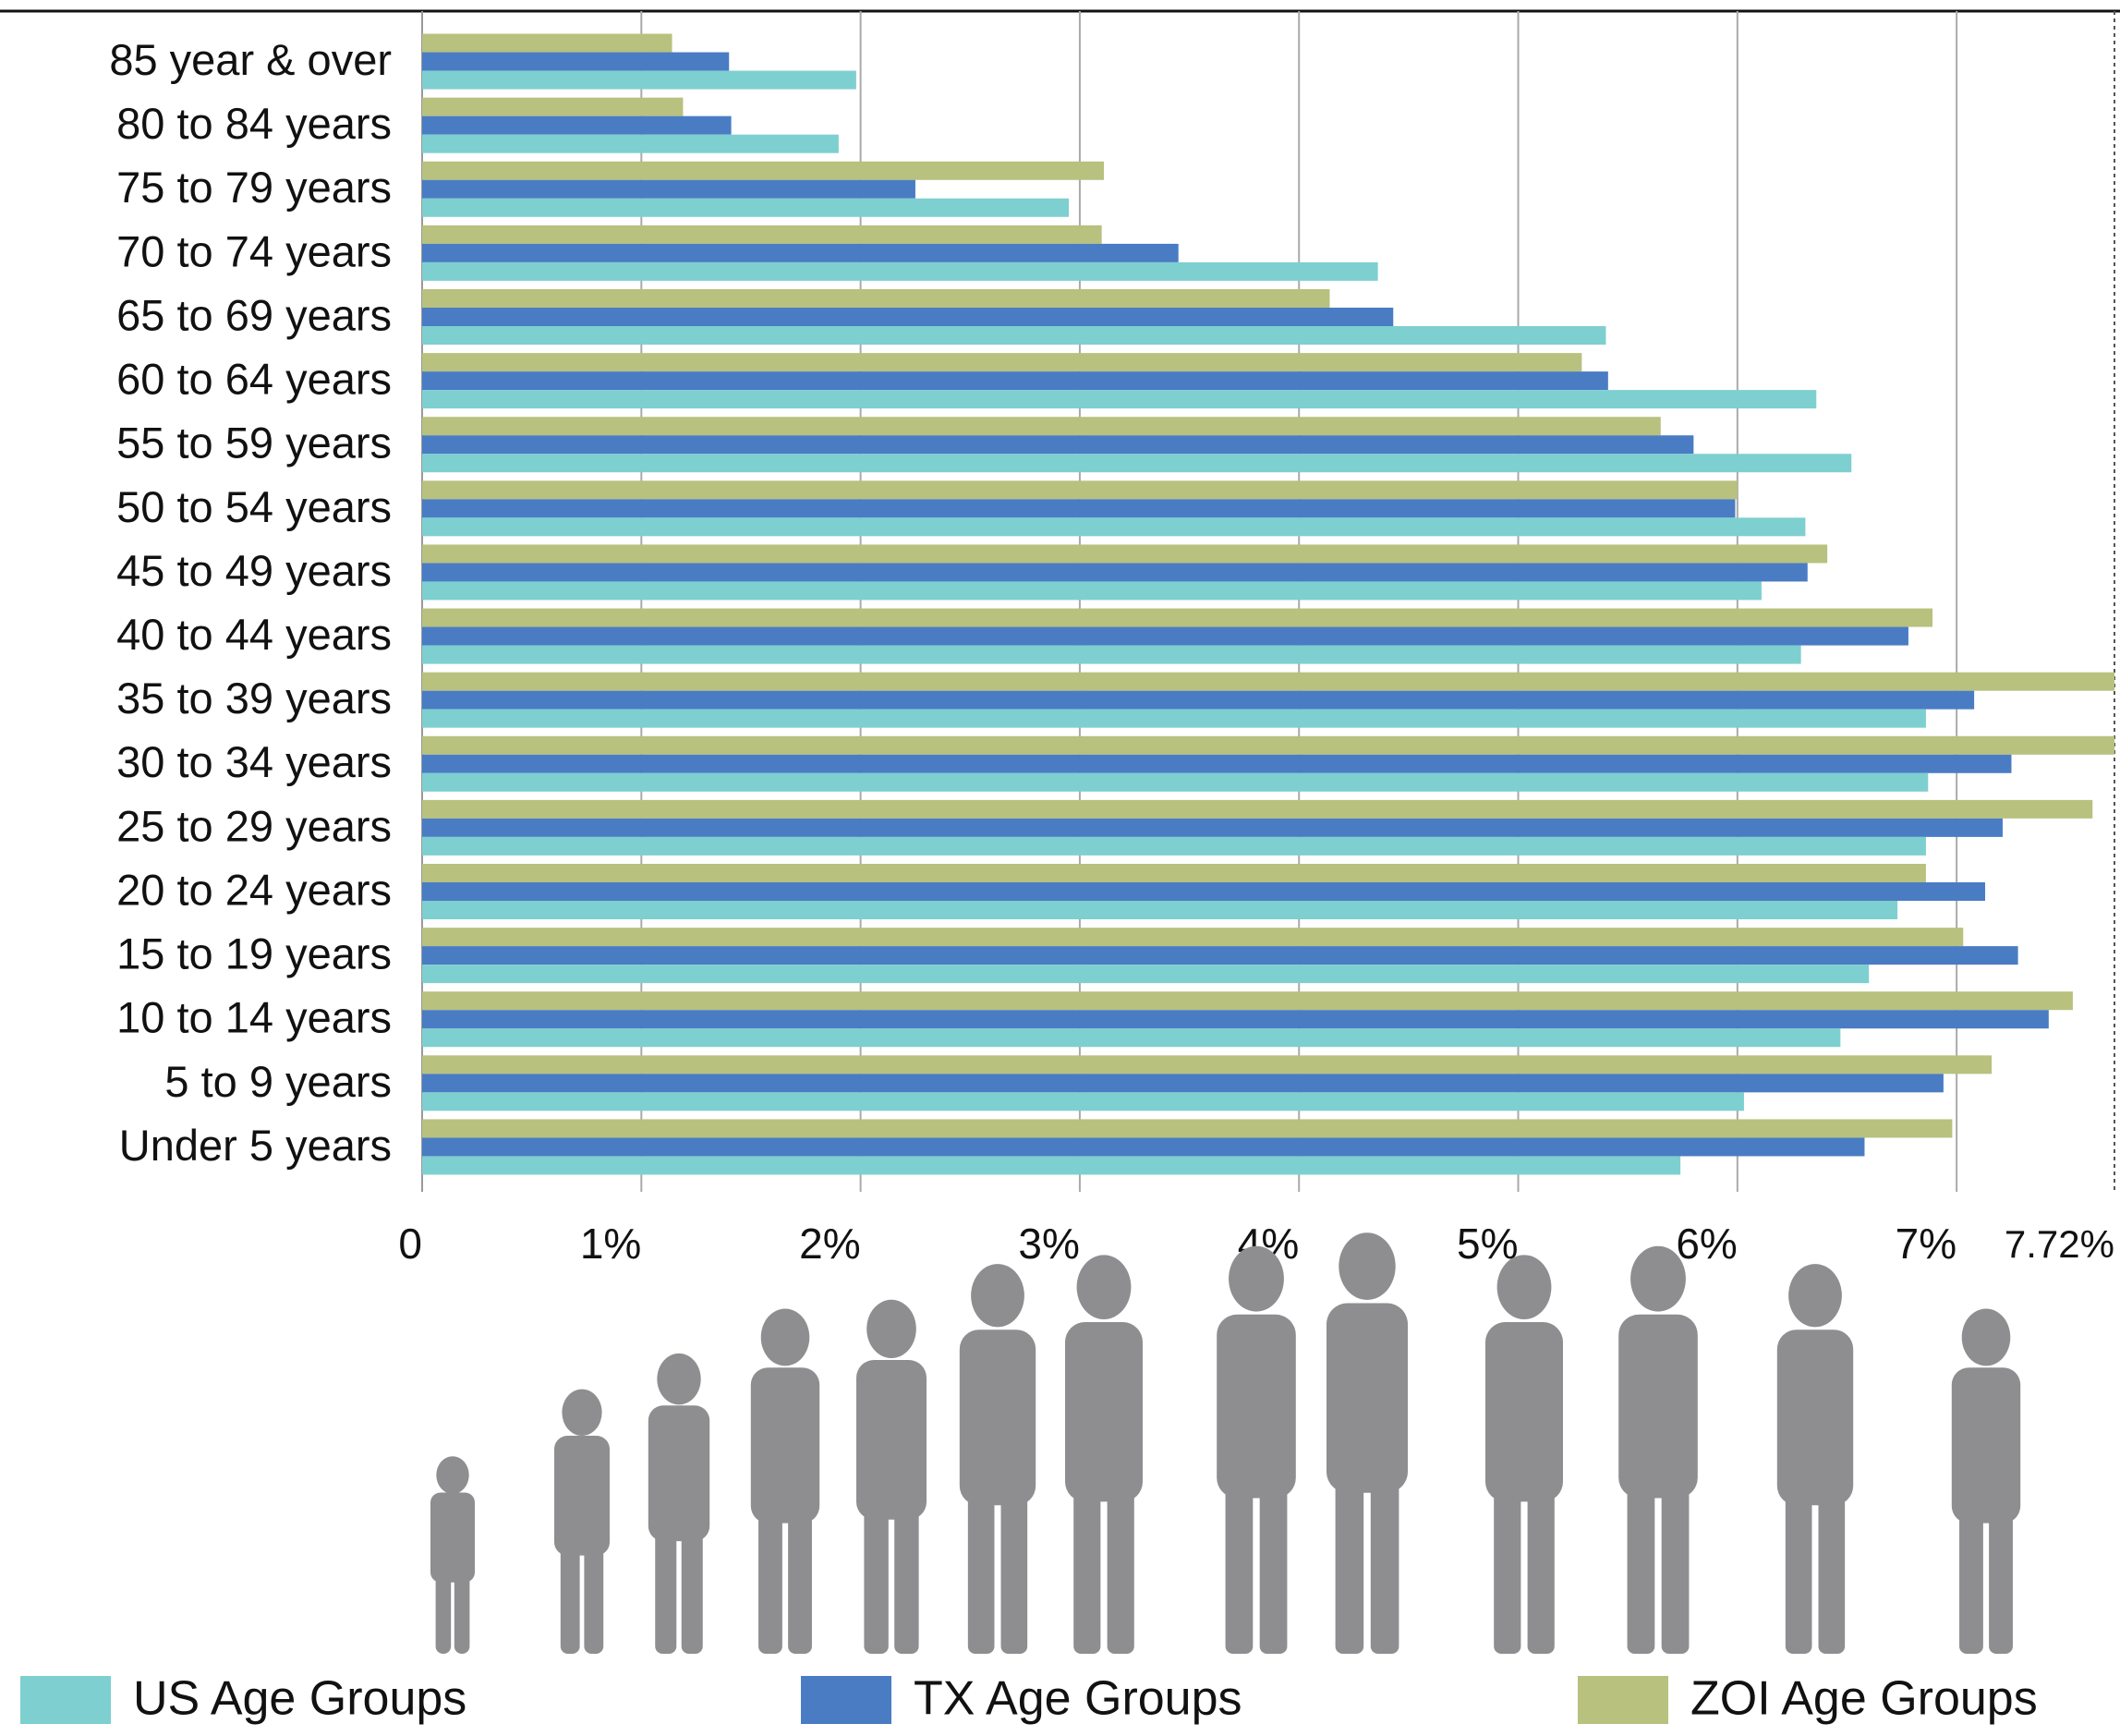  Describe the element at coordinates (254, 507) in the screenshot. I see `y-tick-label: 50 to 54 years` at that location.